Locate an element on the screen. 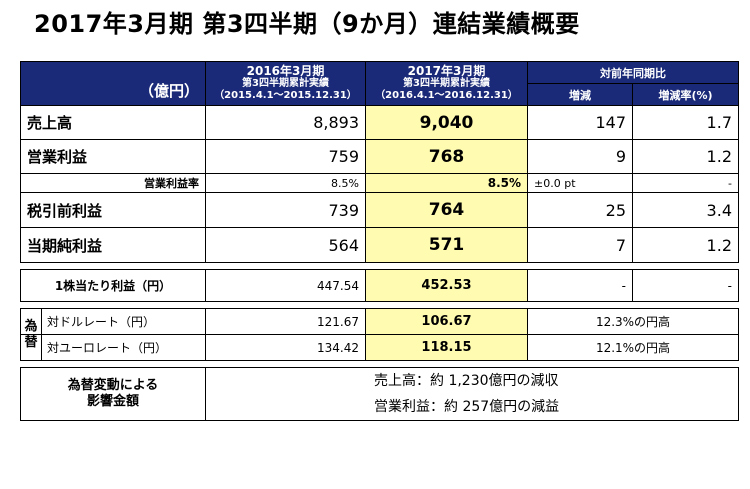 The height and width of the screenshot is (489, 750). pretax-label: 税引前利益 is located at coordinates (113, 210).